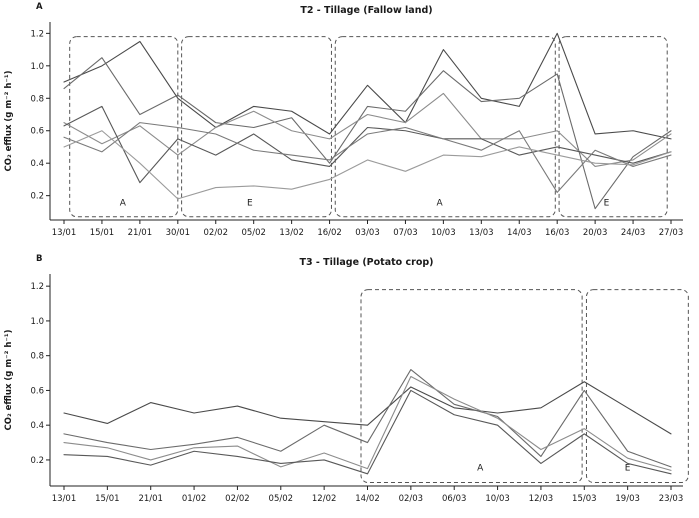 The height and width of the screenshot is (518, 699). I want to click on x-tick-label: 12/03, so click(541, 499).